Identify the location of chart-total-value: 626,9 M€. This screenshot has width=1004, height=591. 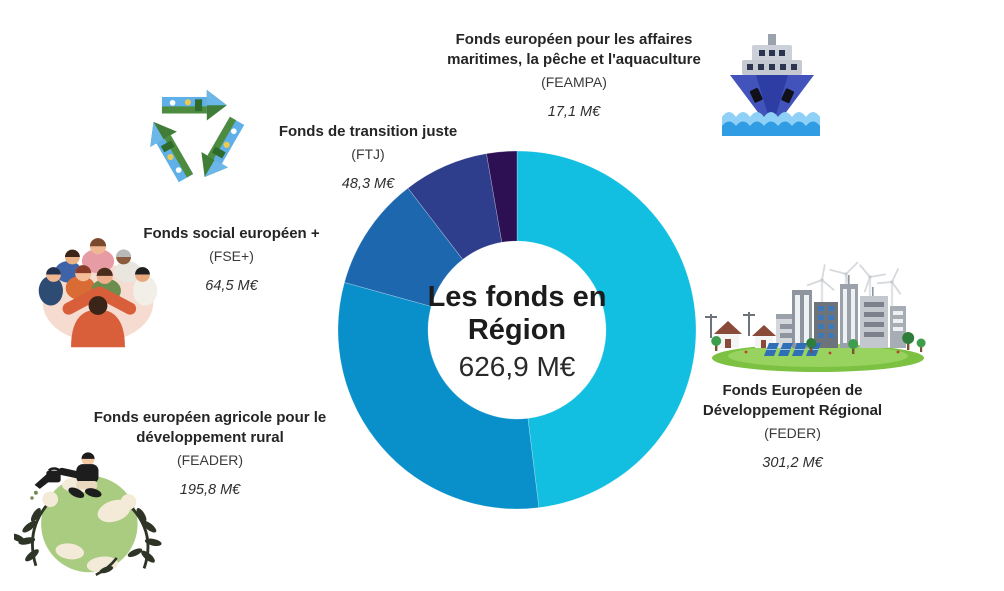
(517, 366).